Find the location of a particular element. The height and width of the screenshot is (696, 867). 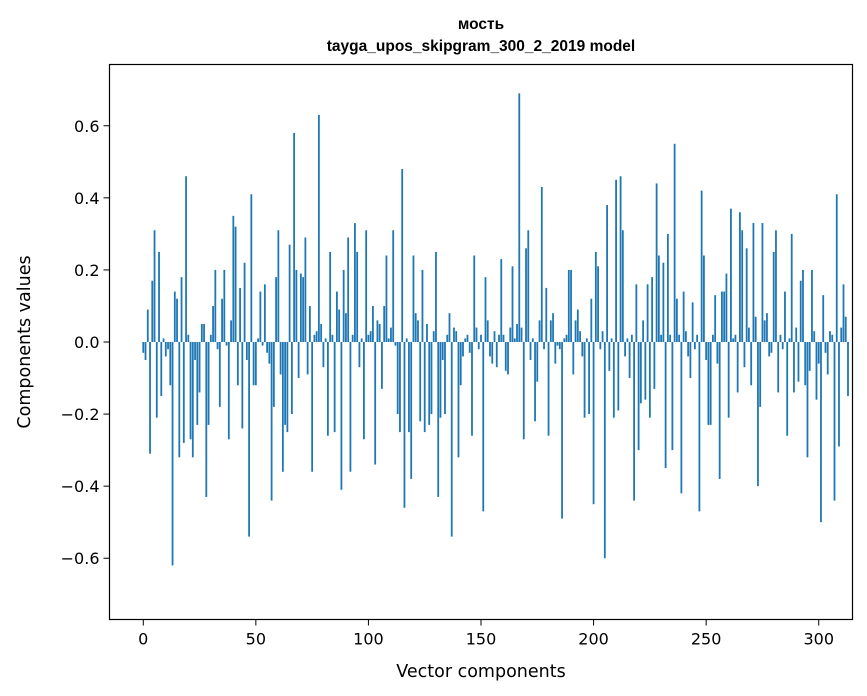

y-tick-label: −0.6 is located at coordinates (80, 558).